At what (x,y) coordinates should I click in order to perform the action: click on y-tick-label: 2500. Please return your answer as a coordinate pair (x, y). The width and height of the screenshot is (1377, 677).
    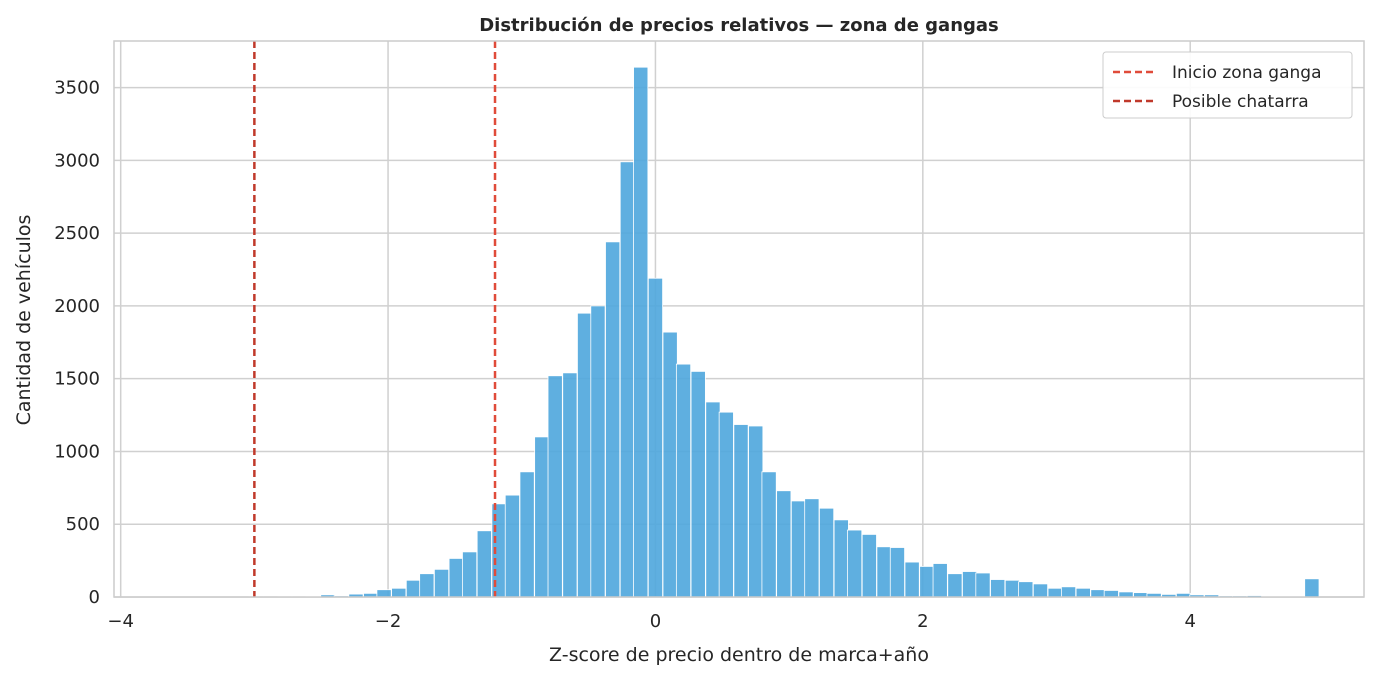
    Looking at the image, I should click on (77, 233).